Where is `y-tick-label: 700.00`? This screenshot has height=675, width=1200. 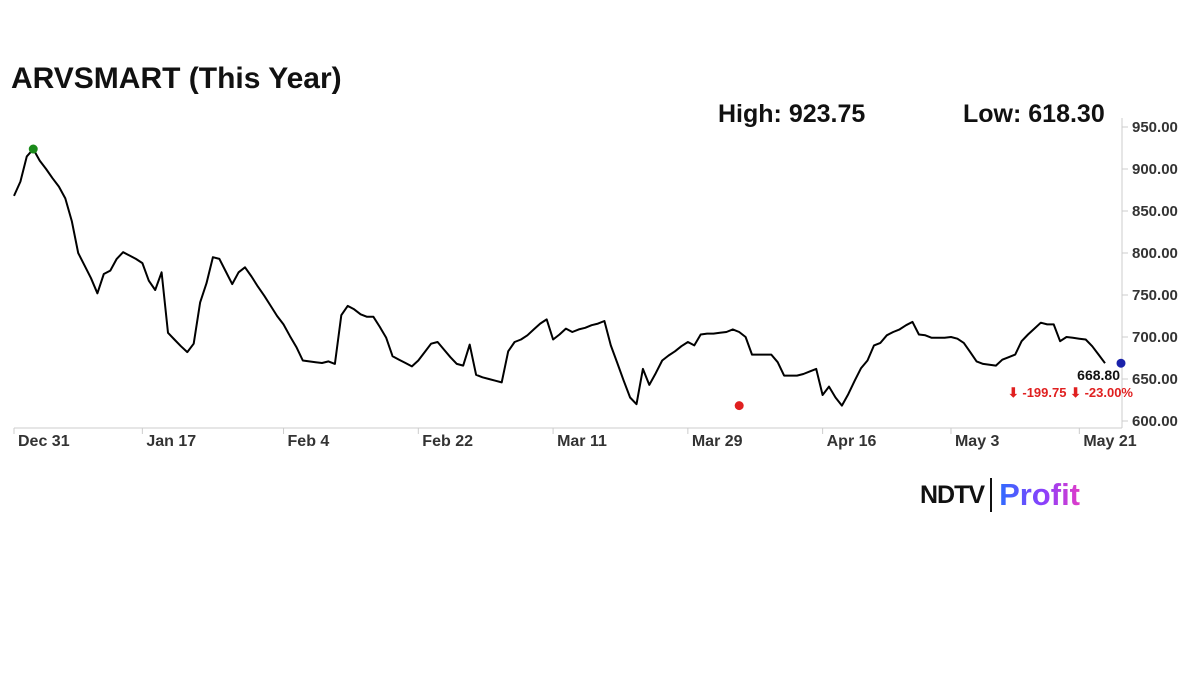 y-tick-label: 700.00 is located at coordinates (1155, 337).